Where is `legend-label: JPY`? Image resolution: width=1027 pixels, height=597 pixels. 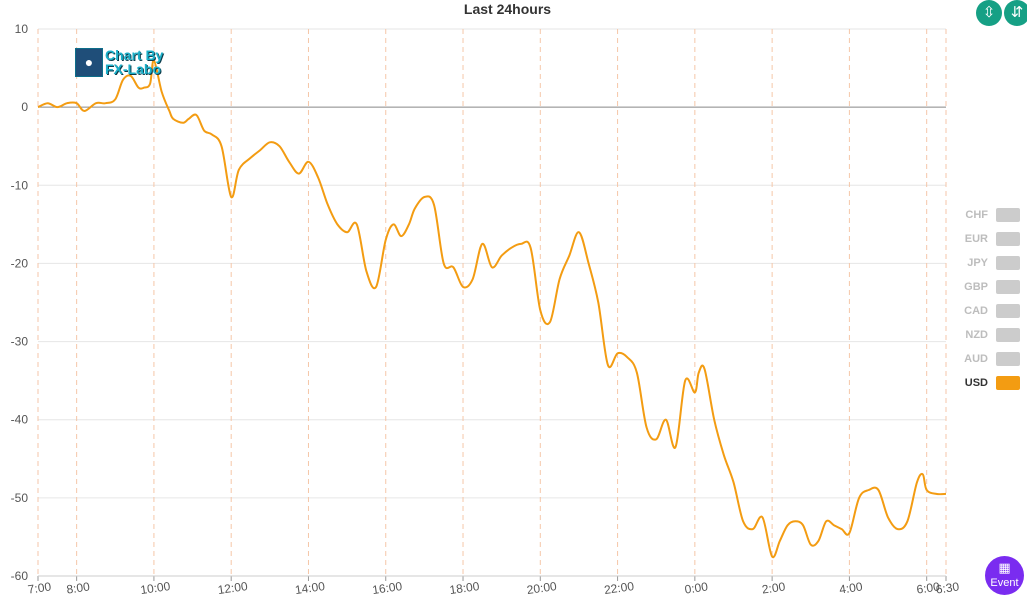 legend-label: JPY is located at coordinates (977, 263).